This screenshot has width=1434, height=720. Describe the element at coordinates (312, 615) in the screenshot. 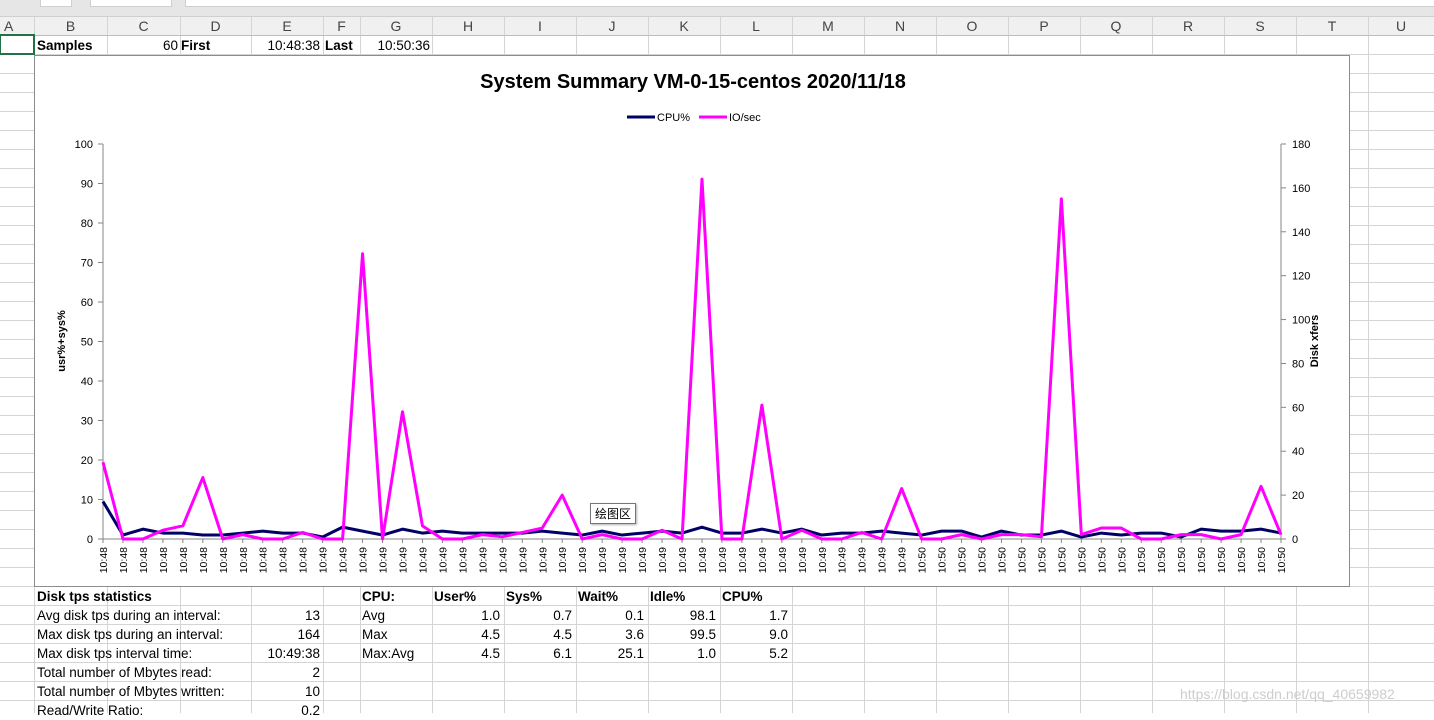

I see `disk-stat-value: 13` at that location.